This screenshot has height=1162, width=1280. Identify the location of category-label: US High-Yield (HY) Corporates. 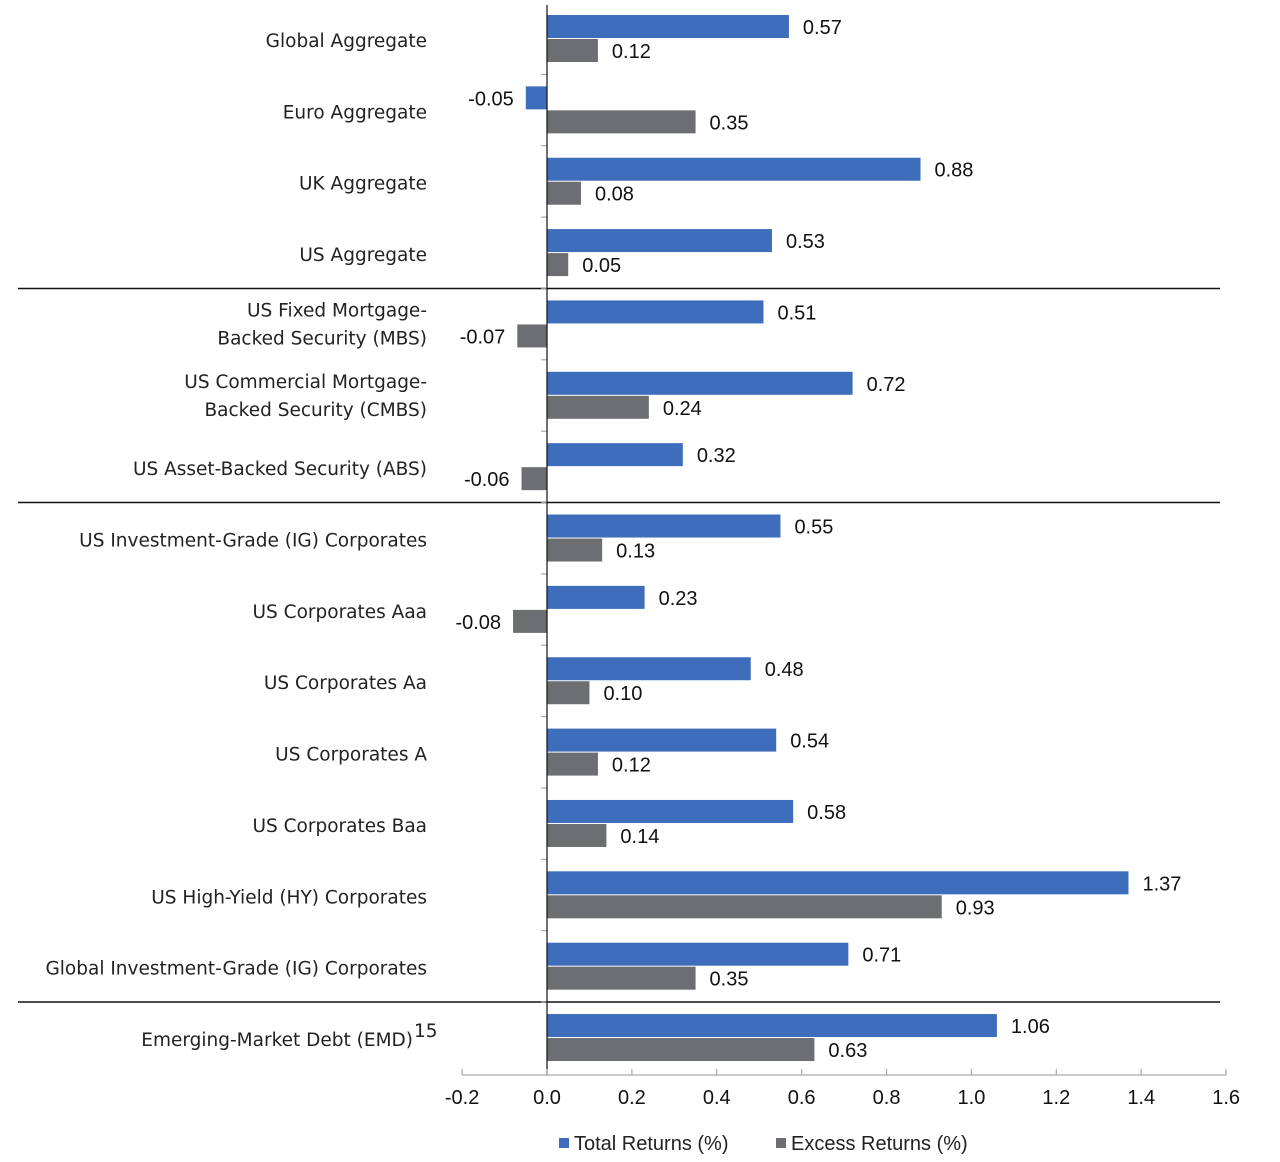
(289, 897).